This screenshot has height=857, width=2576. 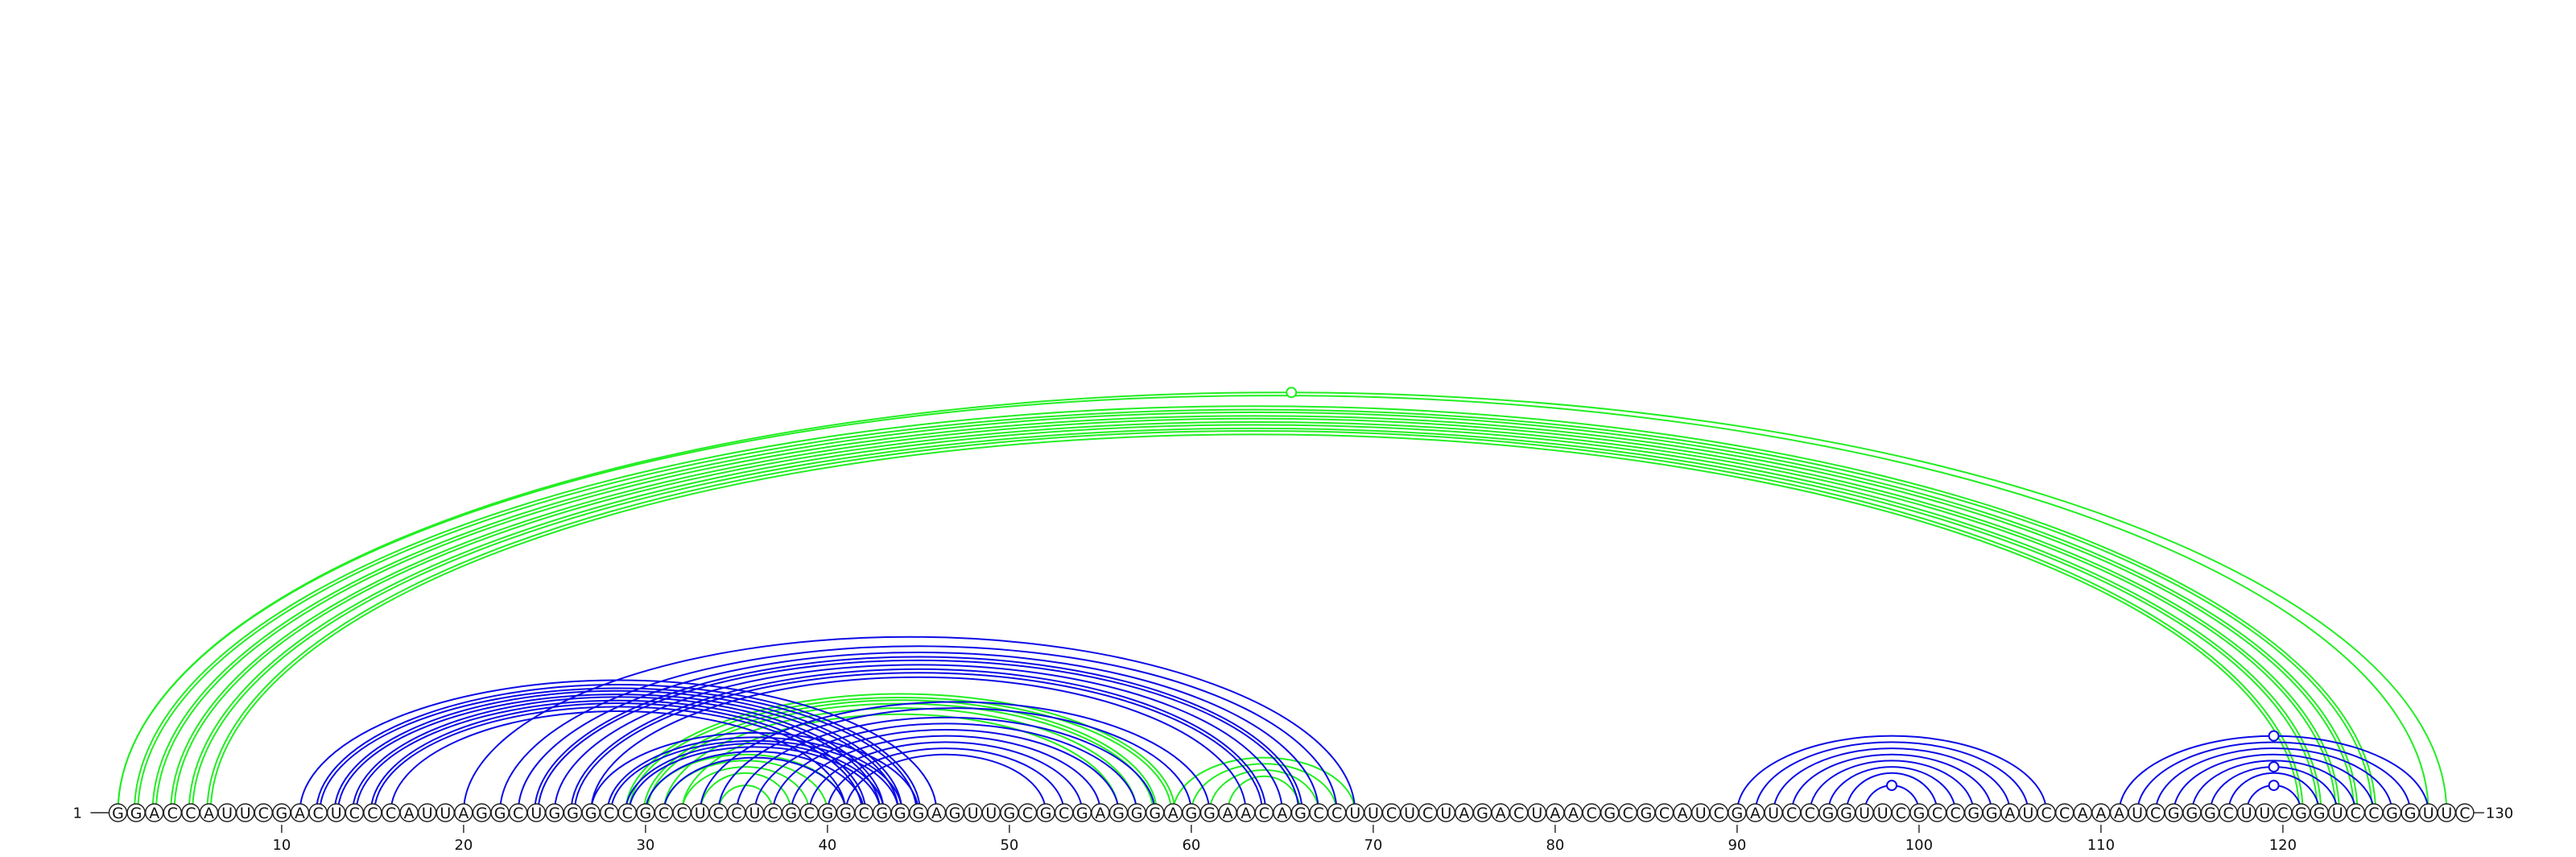 I want to click on tick-label: 70, so click(x=1373, y=845).